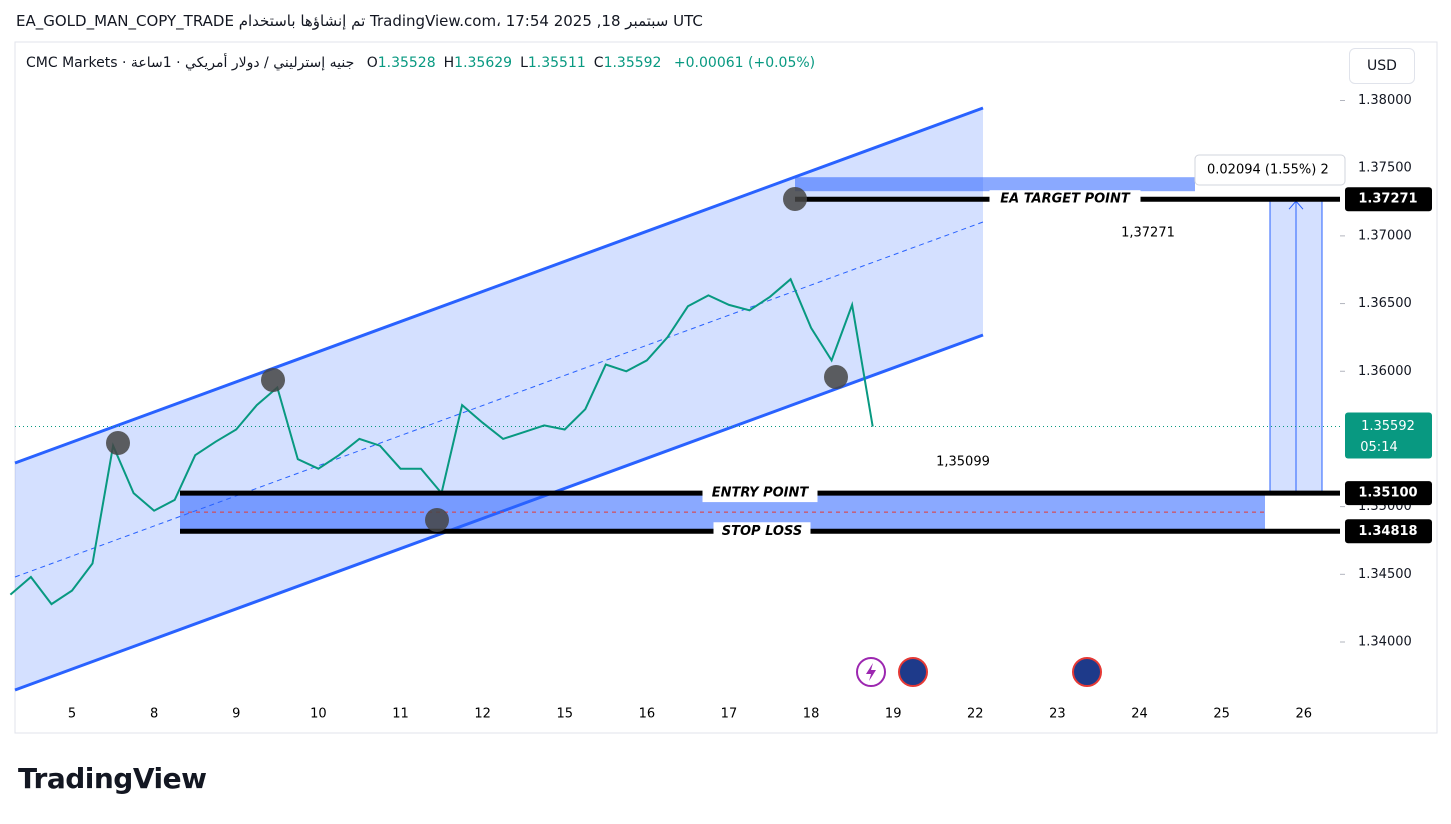  I want to click on x-tick-label: 18, so click(811, 714).